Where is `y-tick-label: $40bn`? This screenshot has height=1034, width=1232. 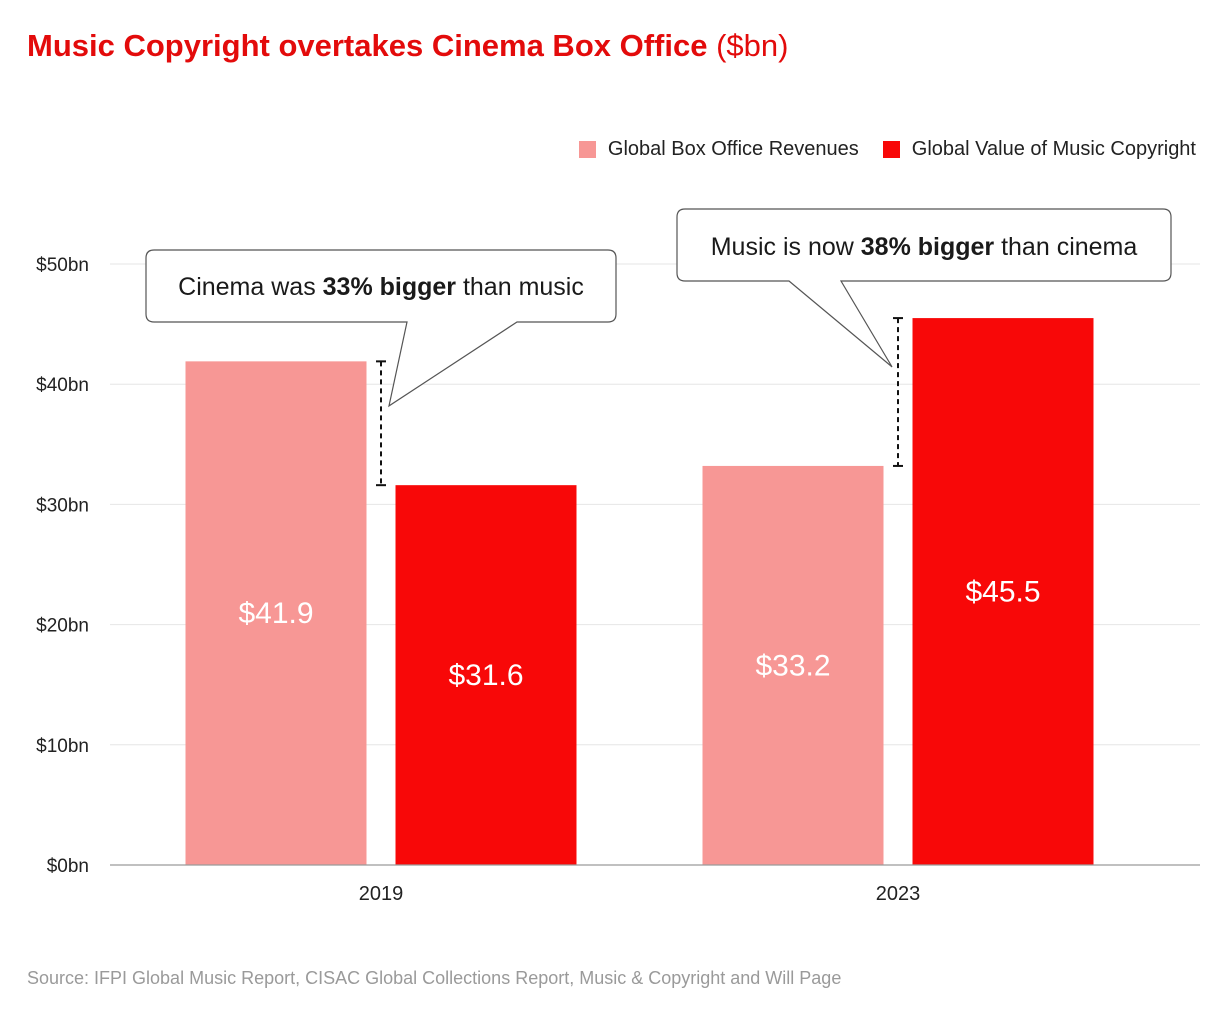 y-tick-label: $40bn is located at coordinates (62, 385).